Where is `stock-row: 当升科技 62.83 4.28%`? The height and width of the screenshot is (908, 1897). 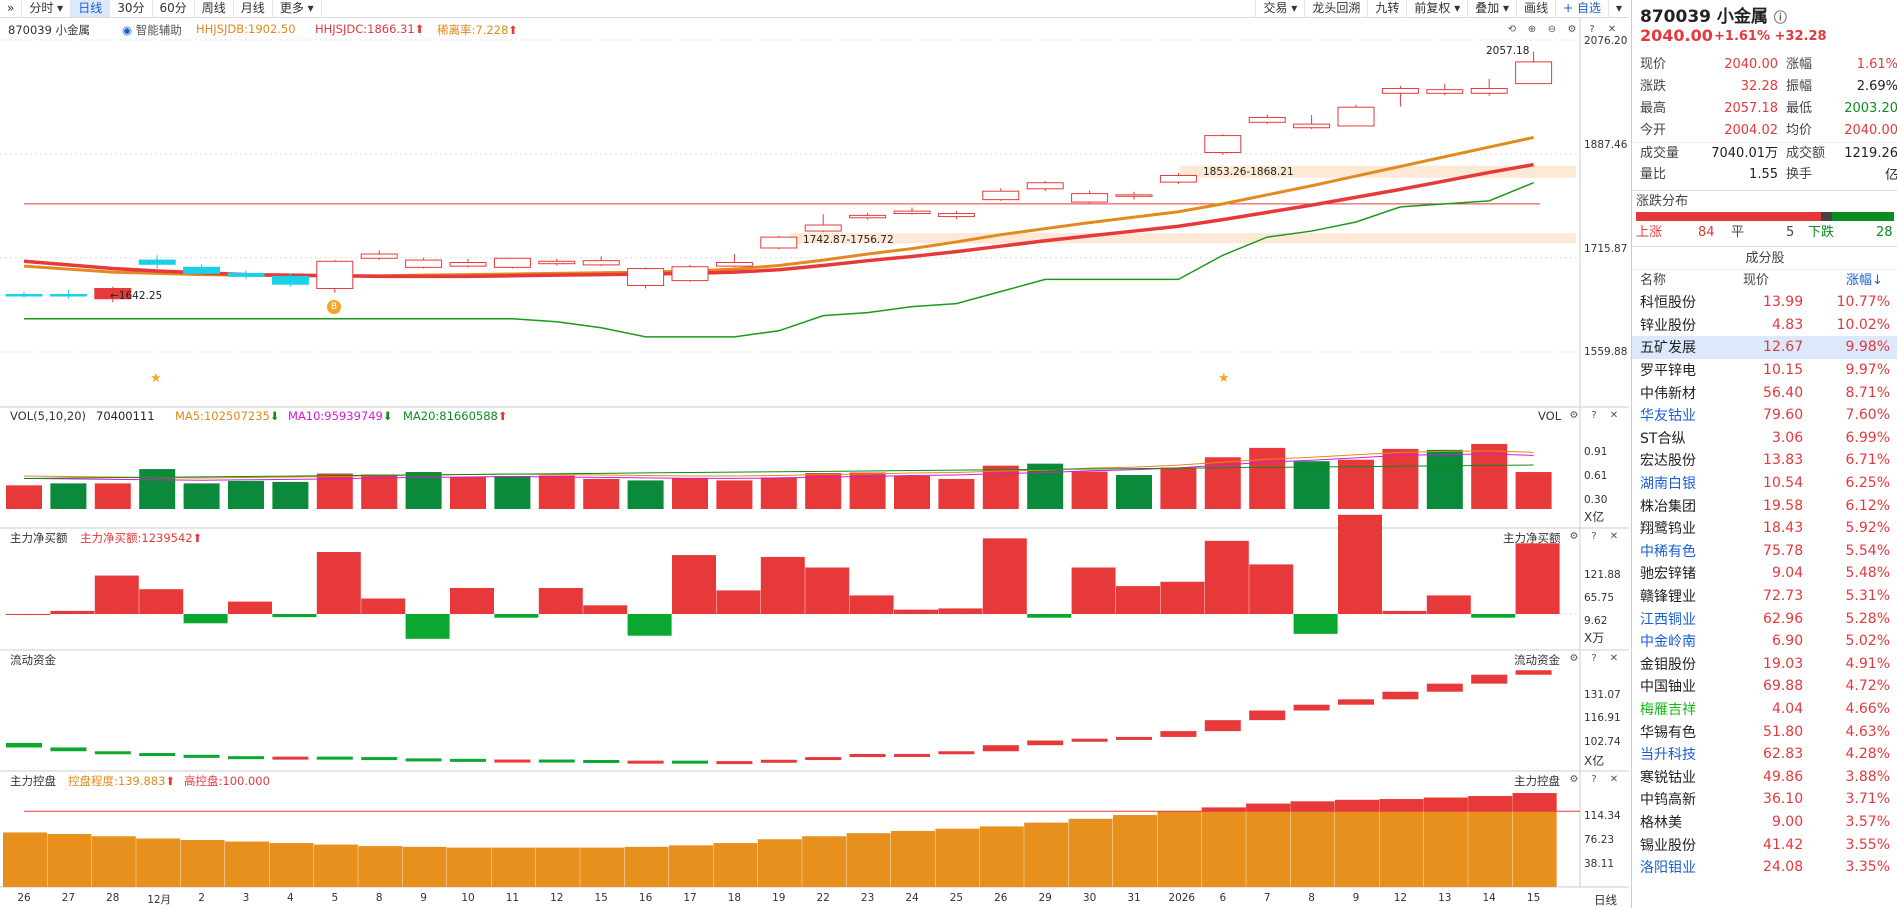
stock-row: 当升科技 62.83 4.28% is located at coordinates (1764, 754).